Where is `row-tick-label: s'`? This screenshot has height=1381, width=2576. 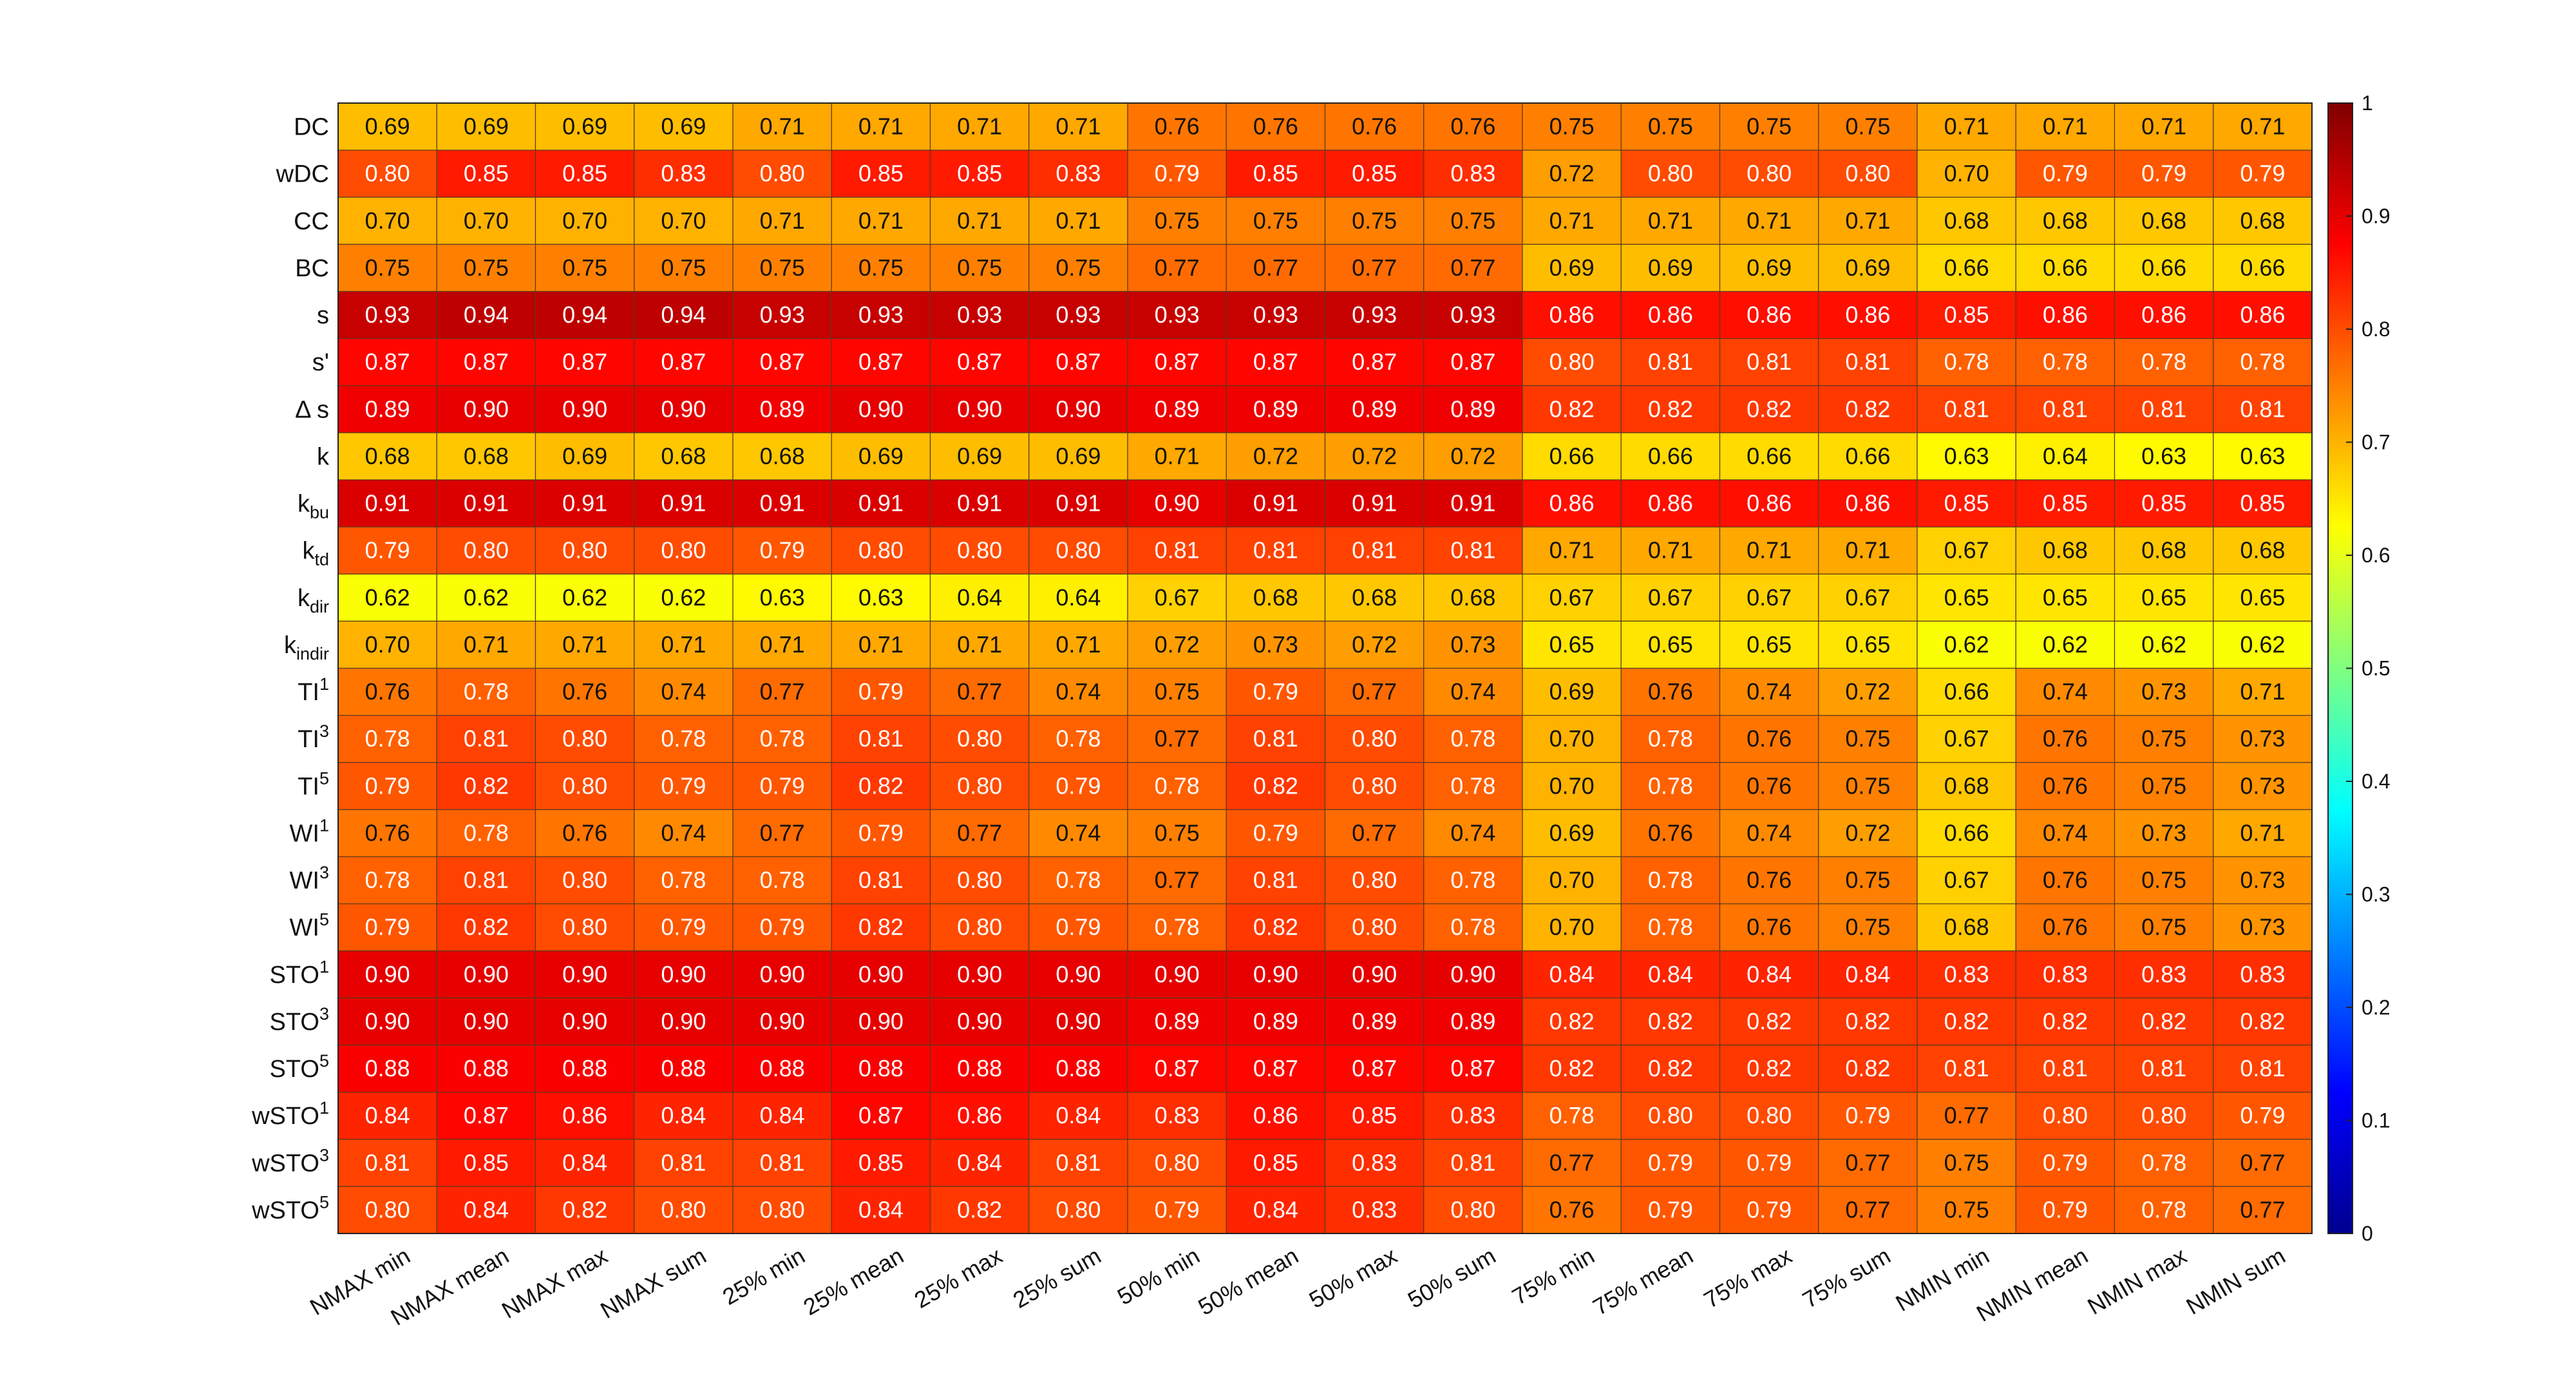
row-tick-label: s' is located at coordinates (320, 362).